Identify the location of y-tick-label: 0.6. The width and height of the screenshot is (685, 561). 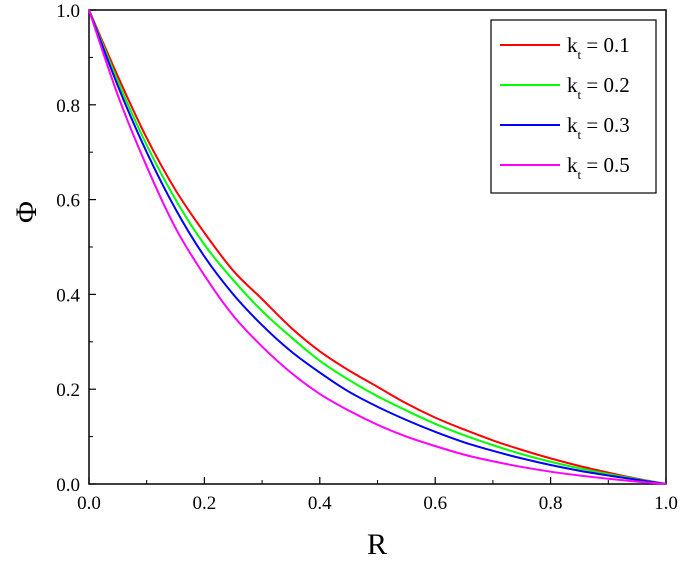
(68, 201).